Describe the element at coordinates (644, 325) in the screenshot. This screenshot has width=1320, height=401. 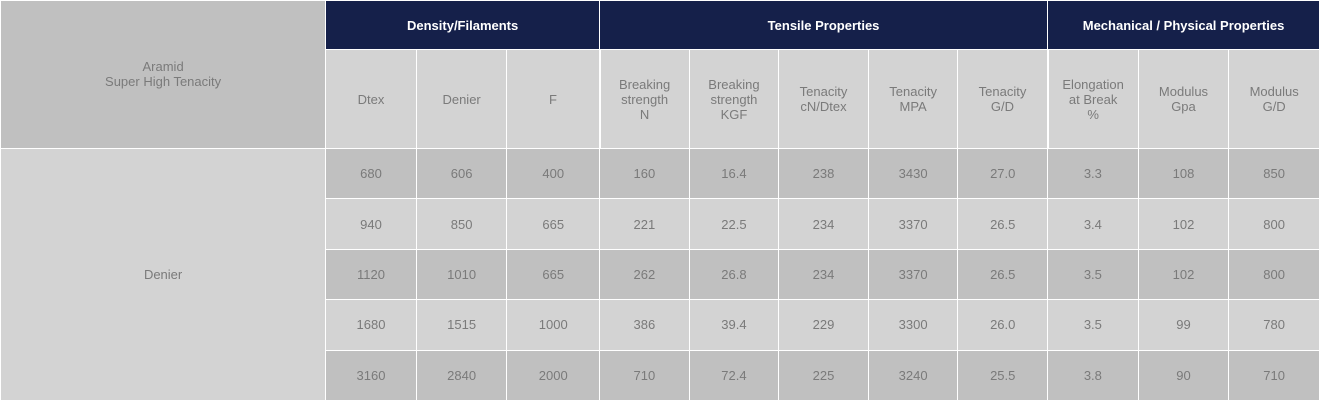
I see `table-cell: 386` at that location.